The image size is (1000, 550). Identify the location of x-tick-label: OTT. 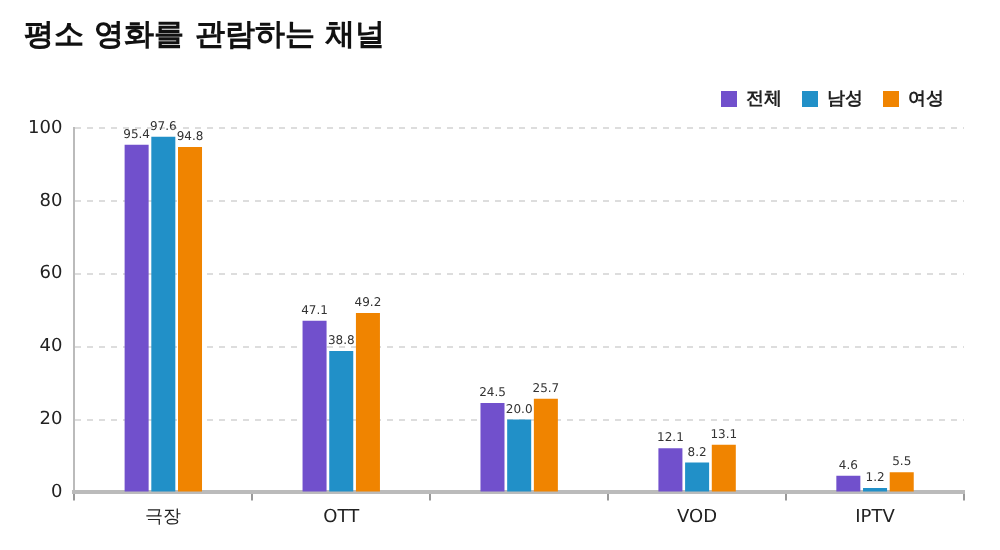
(342, 517).